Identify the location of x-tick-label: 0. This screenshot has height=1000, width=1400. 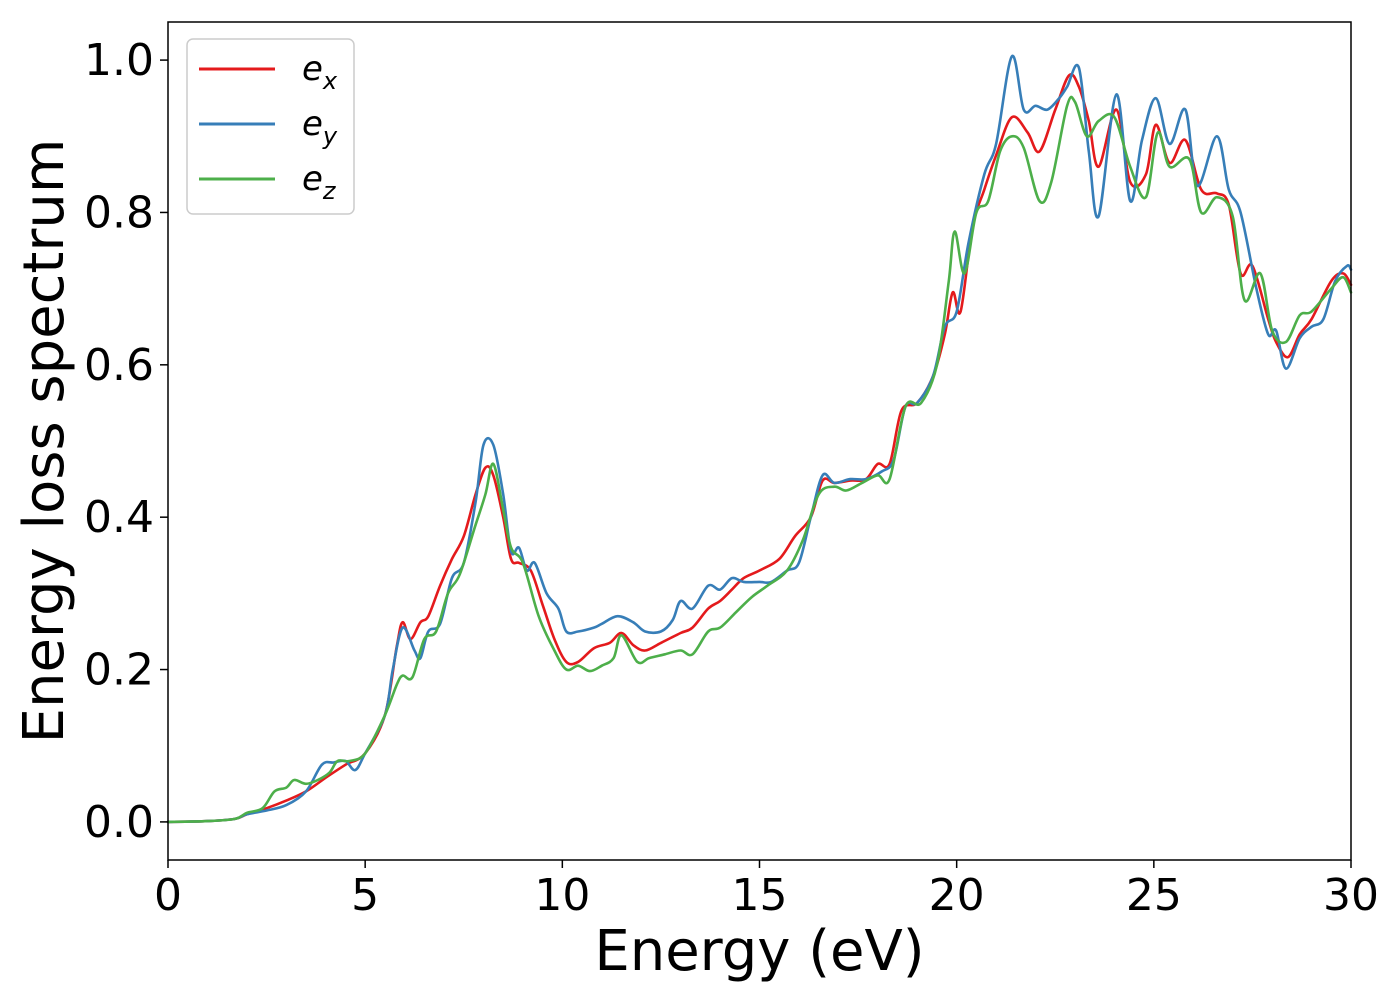
(168, 895).